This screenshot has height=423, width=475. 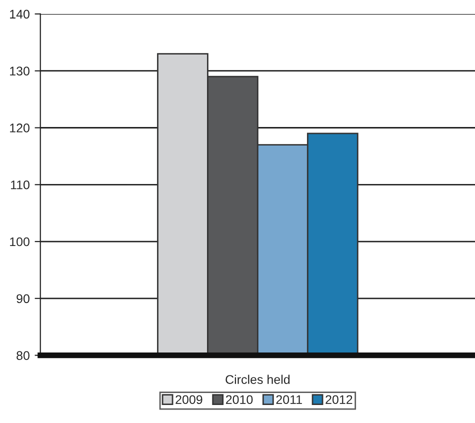 What do you see at coordinates (289, 399) in the screenshot?
I see `legend-label: 2011` at bounding box center [289, 399].